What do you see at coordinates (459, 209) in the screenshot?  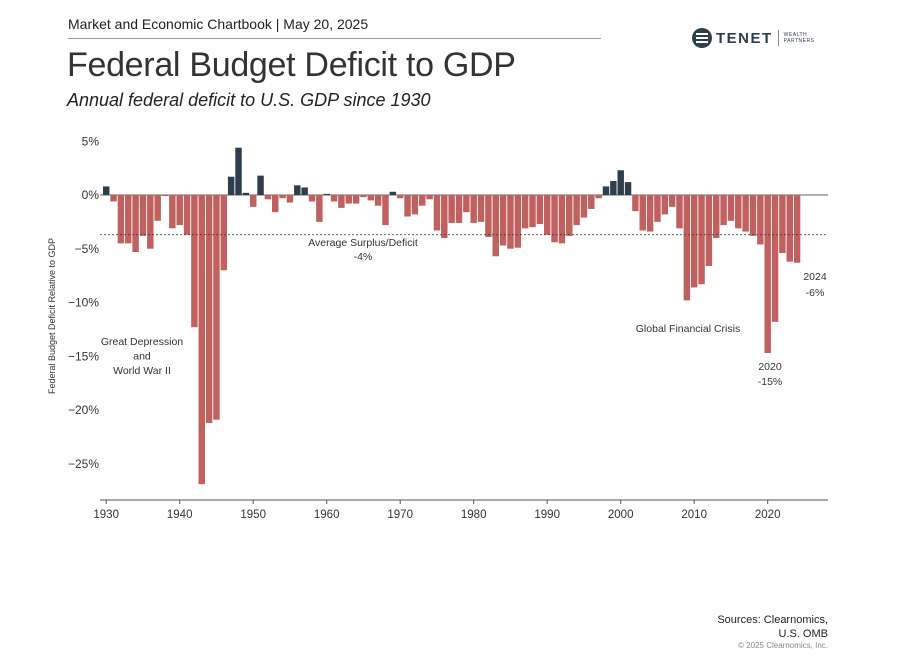 I see `bar-1978` at bounding box center [459, 209].